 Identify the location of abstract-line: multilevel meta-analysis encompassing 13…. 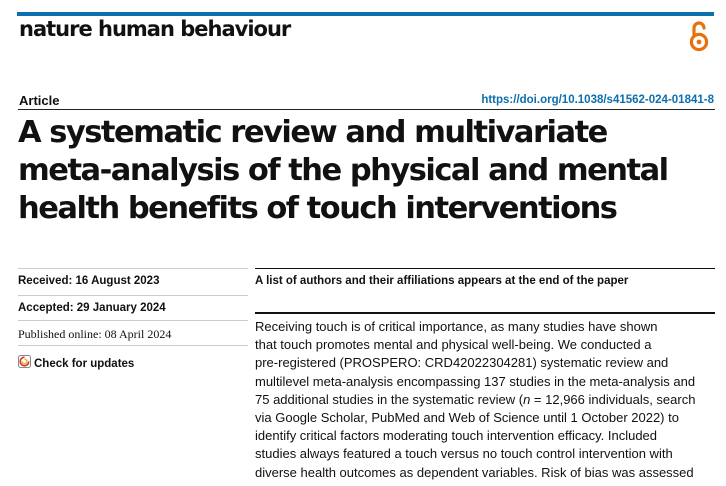
(475, 381).